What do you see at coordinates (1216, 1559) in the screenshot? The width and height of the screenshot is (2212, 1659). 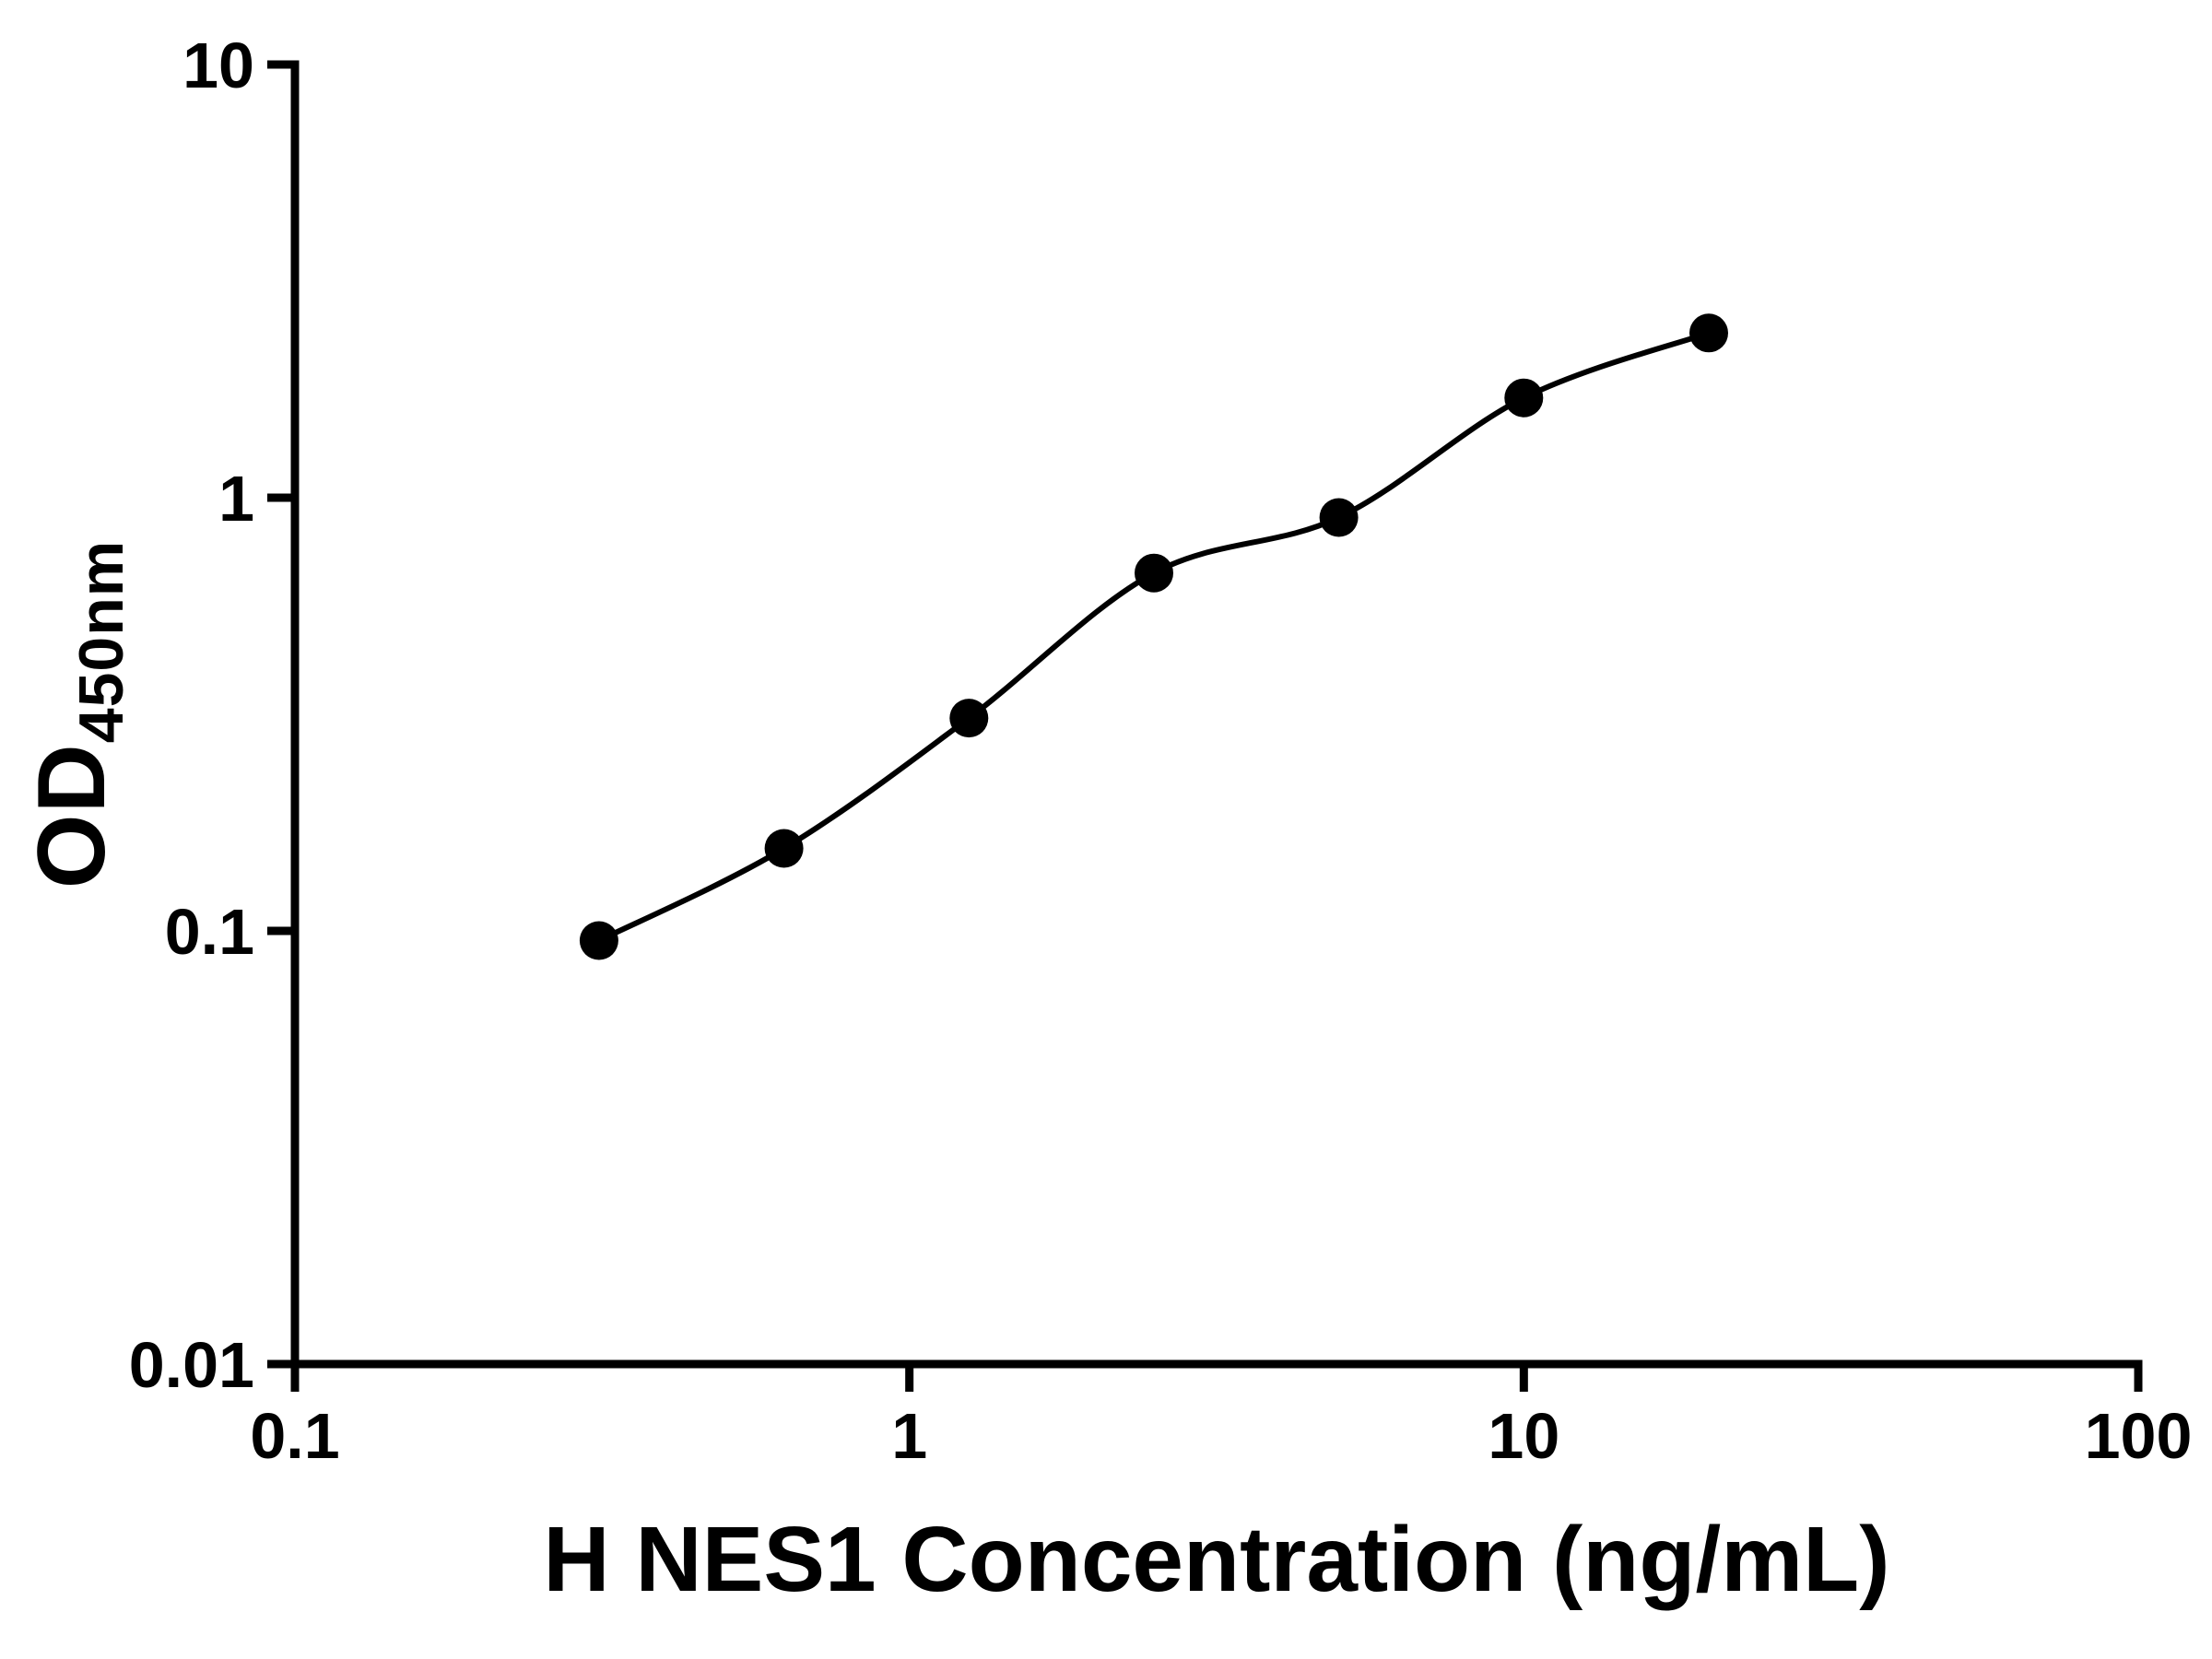 I see `x-axis-title: H NES1 Concentration (ng/mL)` at bounding box center [1216, 1559].